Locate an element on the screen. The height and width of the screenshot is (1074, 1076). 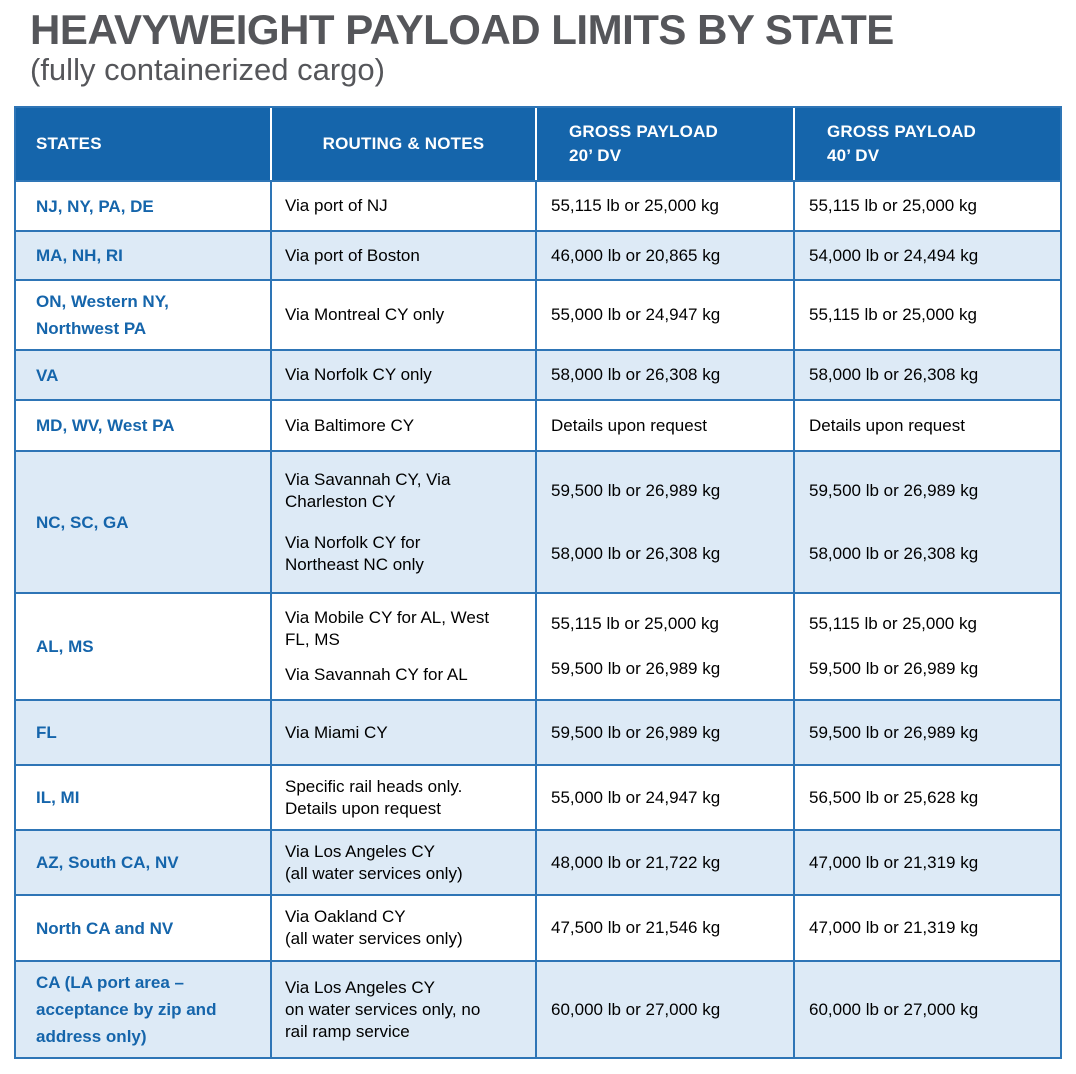
states-cell: VA is located at coordinates (47, 375).